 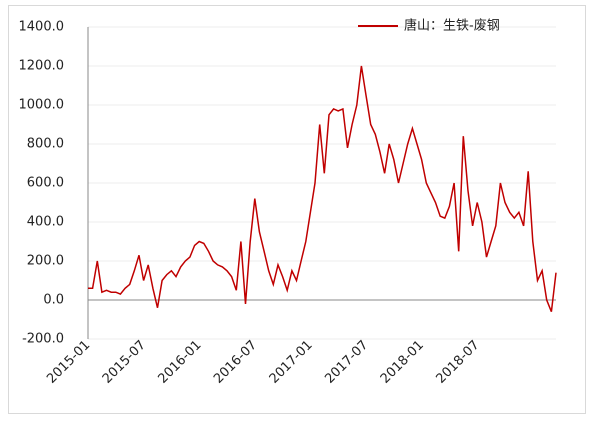 I want to click on y-tick-label: 600.0, so click(x=45, y=183).